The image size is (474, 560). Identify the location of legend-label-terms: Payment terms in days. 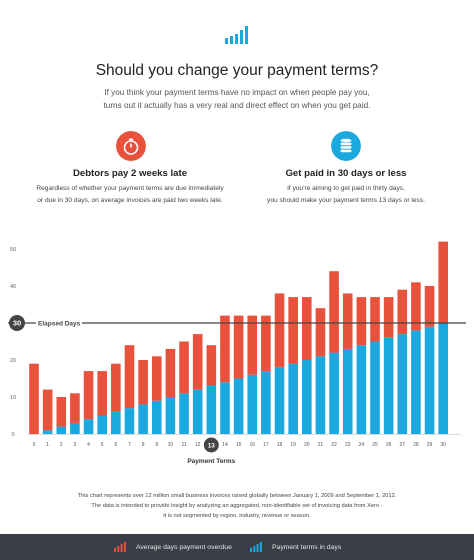
(307, 547).